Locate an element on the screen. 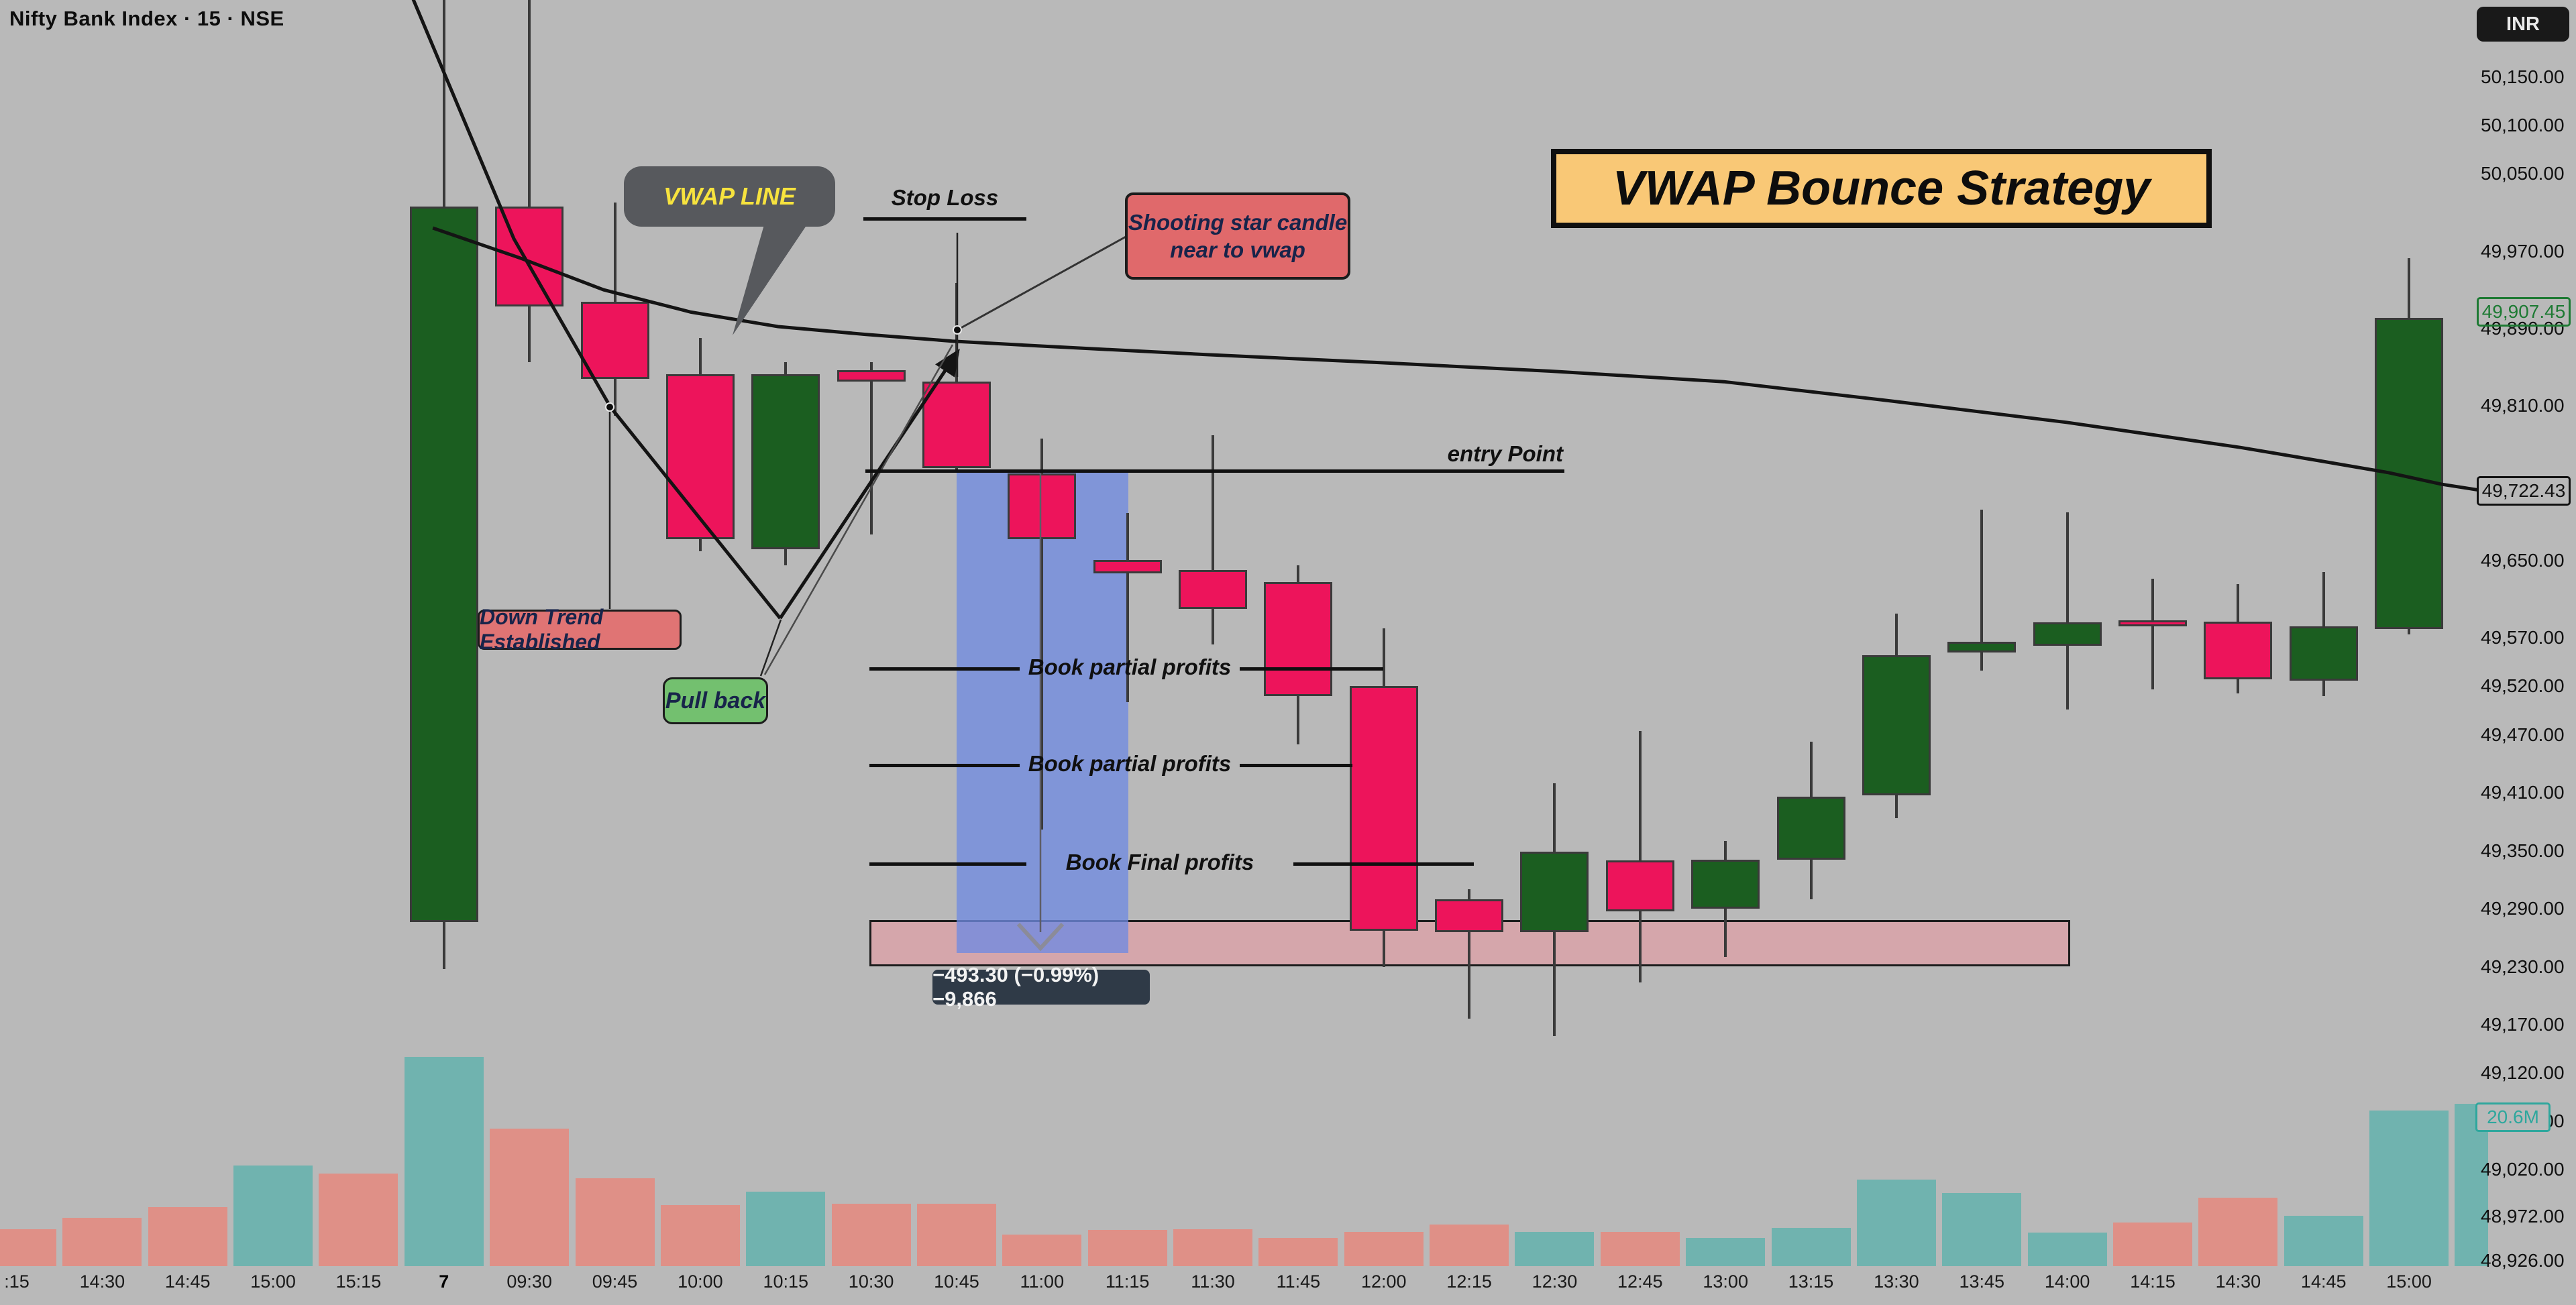  time-tick: 11:30 is located at coordinates (1213, 1281).